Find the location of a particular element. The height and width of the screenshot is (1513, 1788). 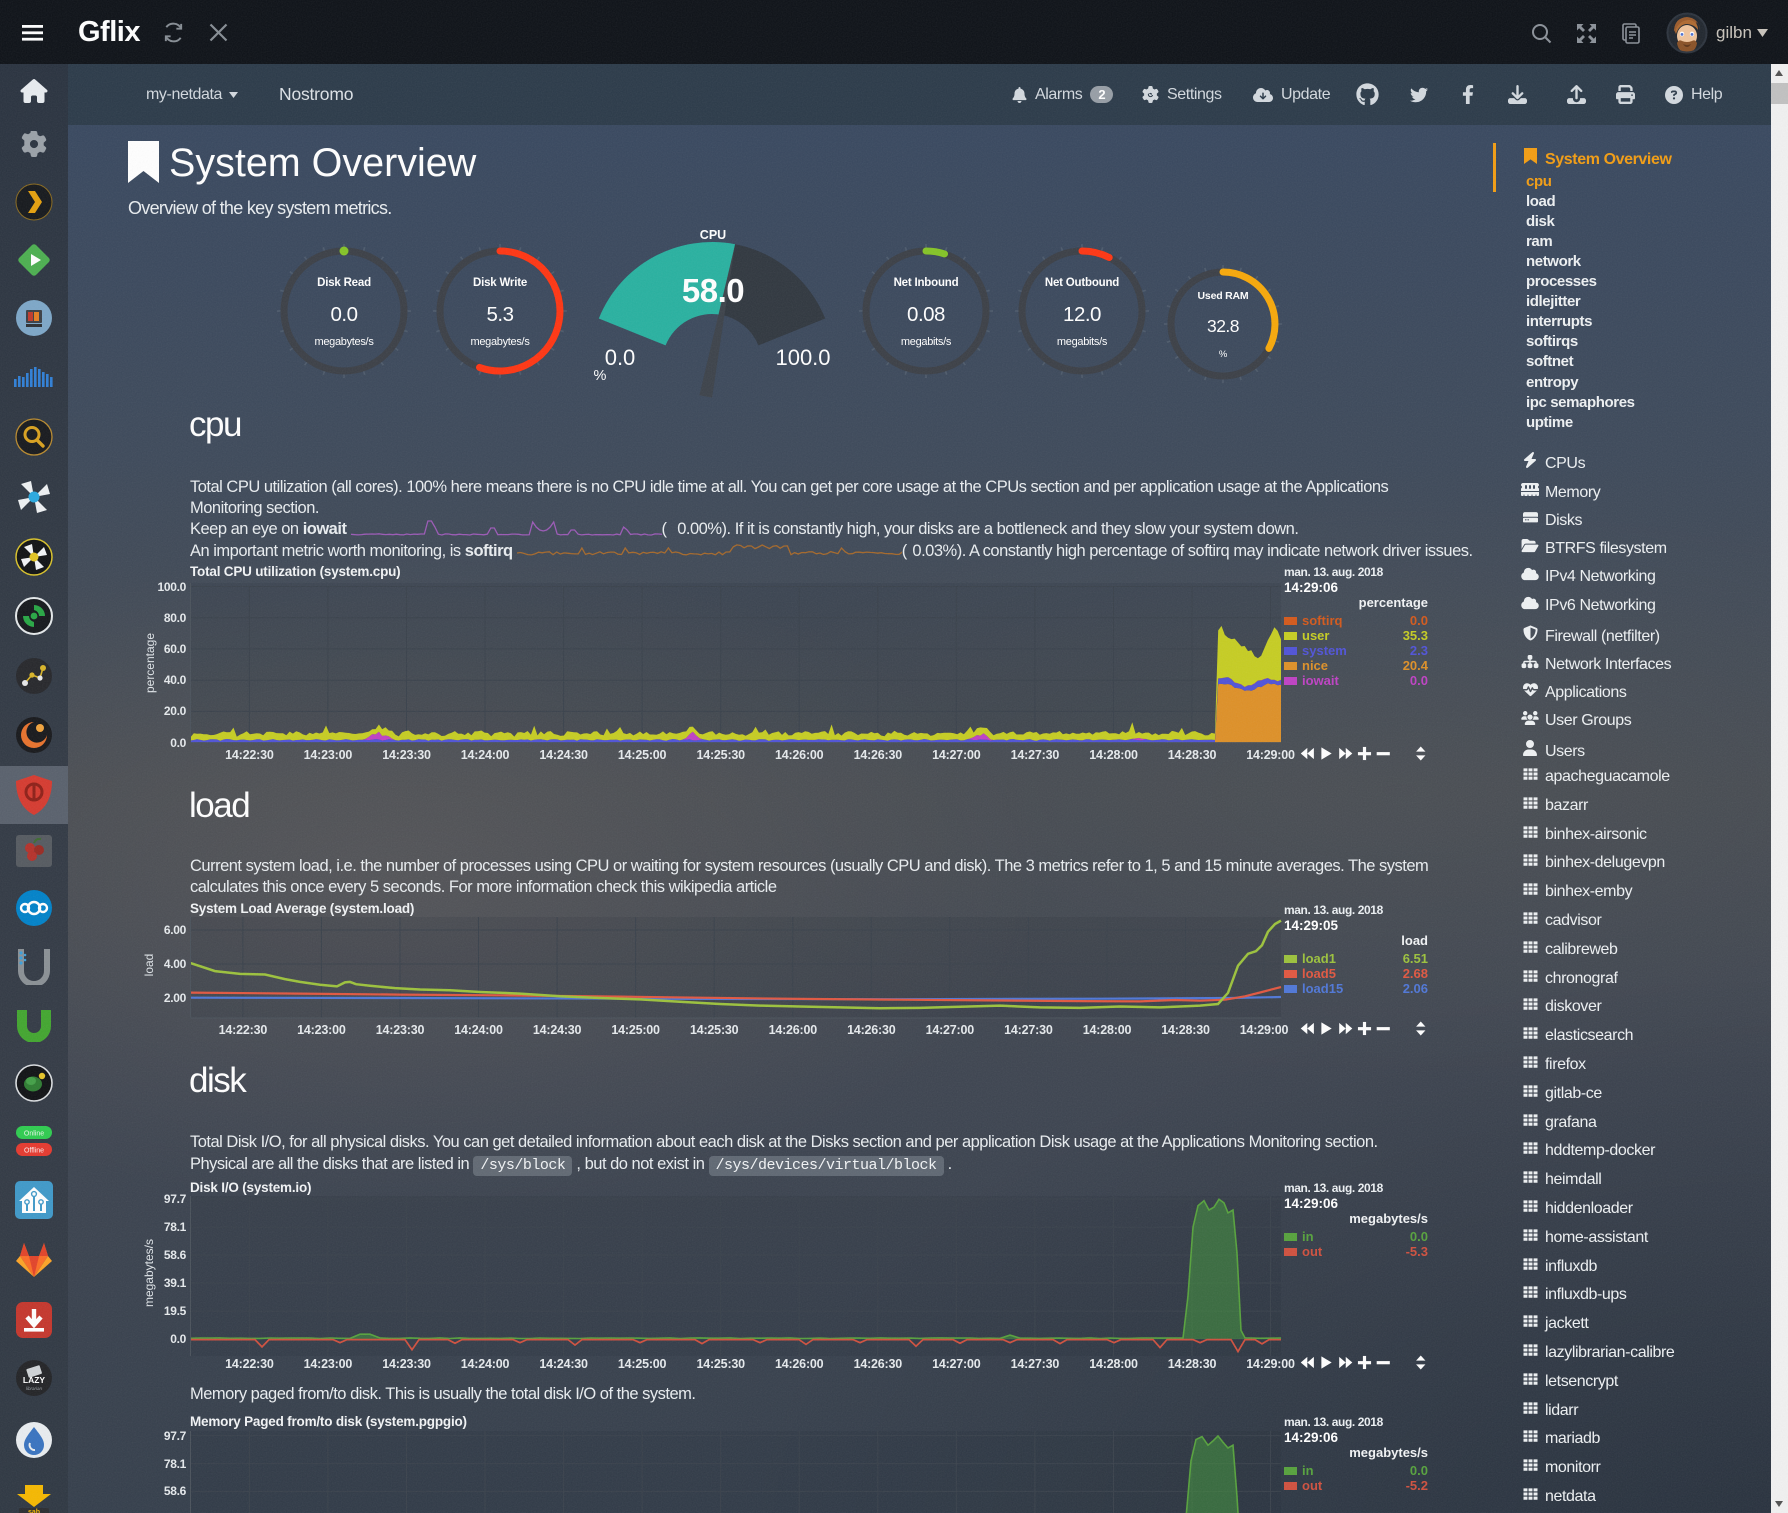

svg-text: sab is located at coordinates (34, 1511).